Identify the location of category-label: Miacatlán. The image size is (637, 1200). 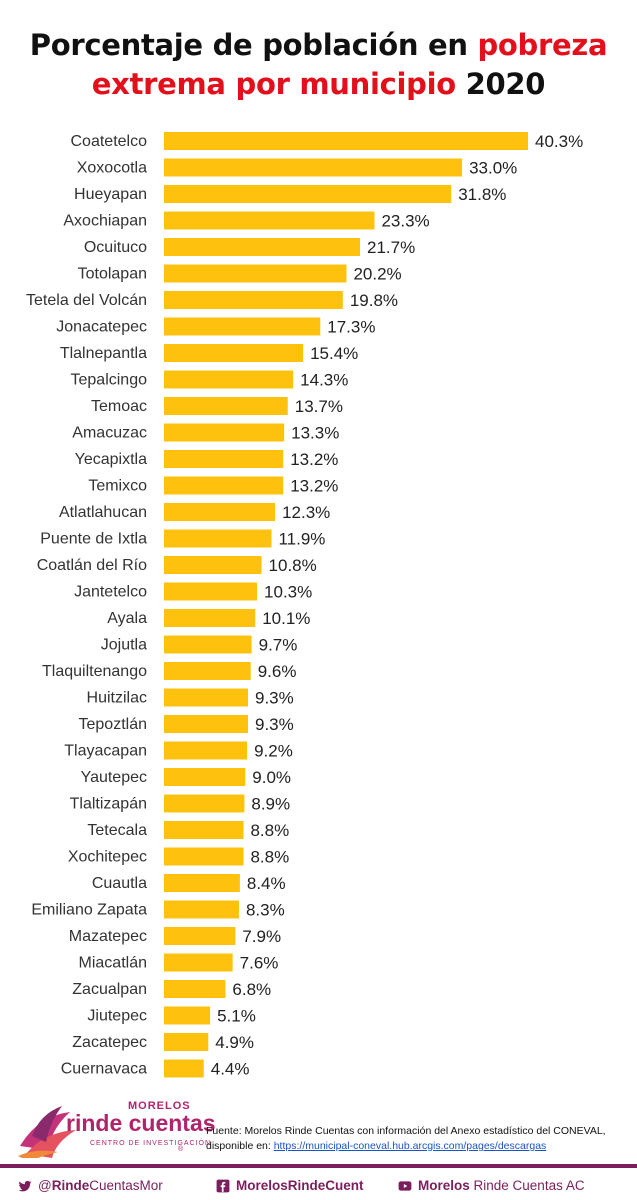
(113, 963).